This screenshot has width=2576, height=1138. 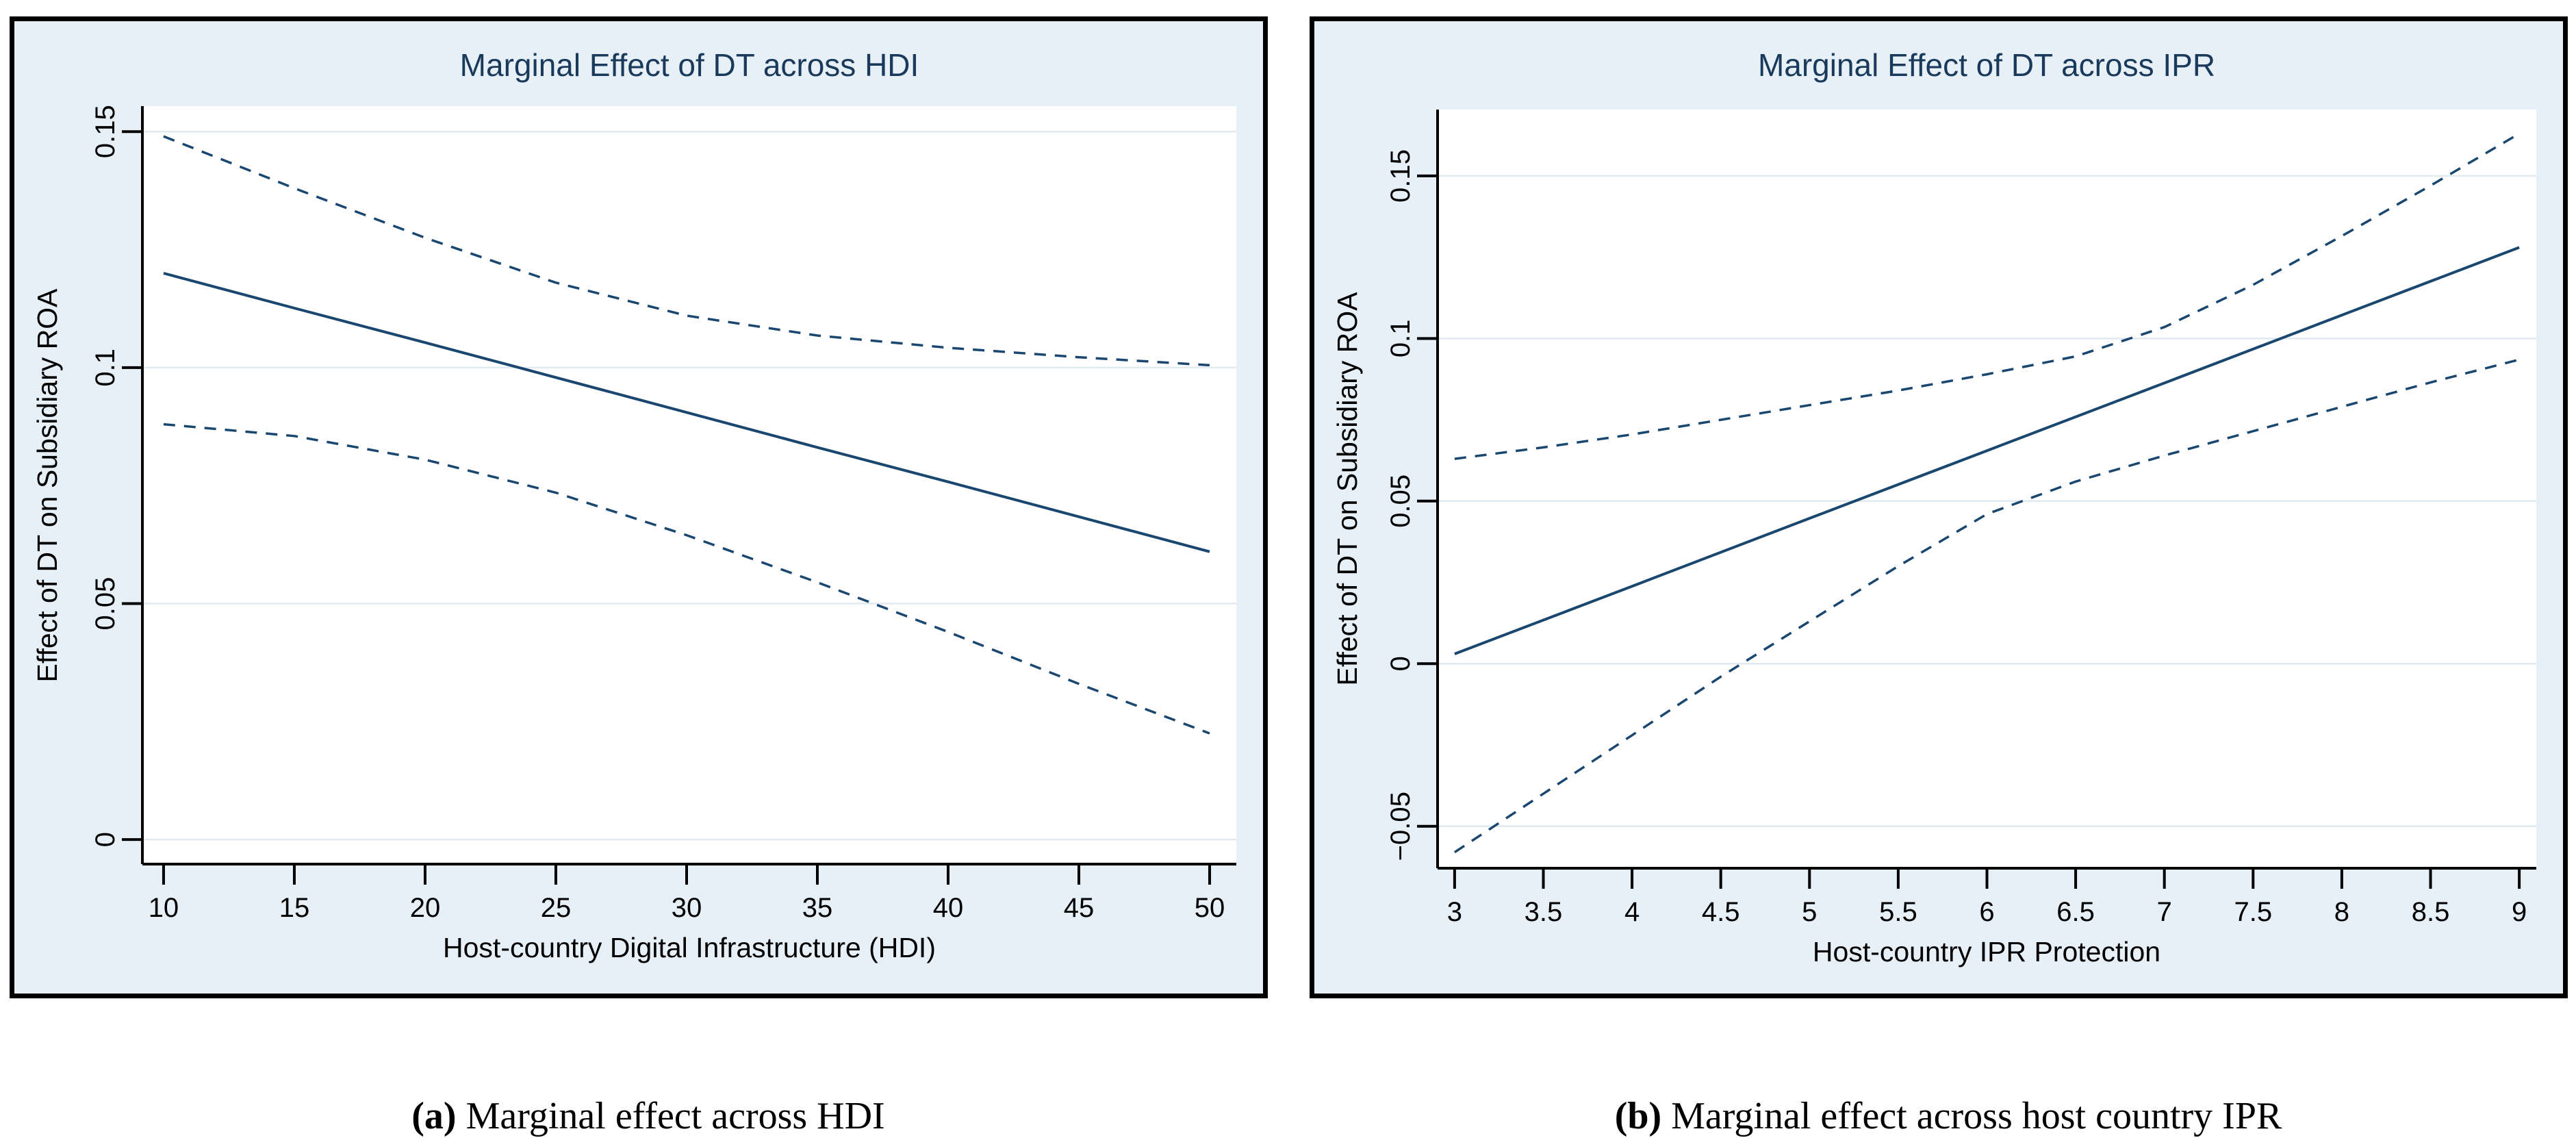 I want to click on x-tick-label: 45, so click(x=1079, y=908).